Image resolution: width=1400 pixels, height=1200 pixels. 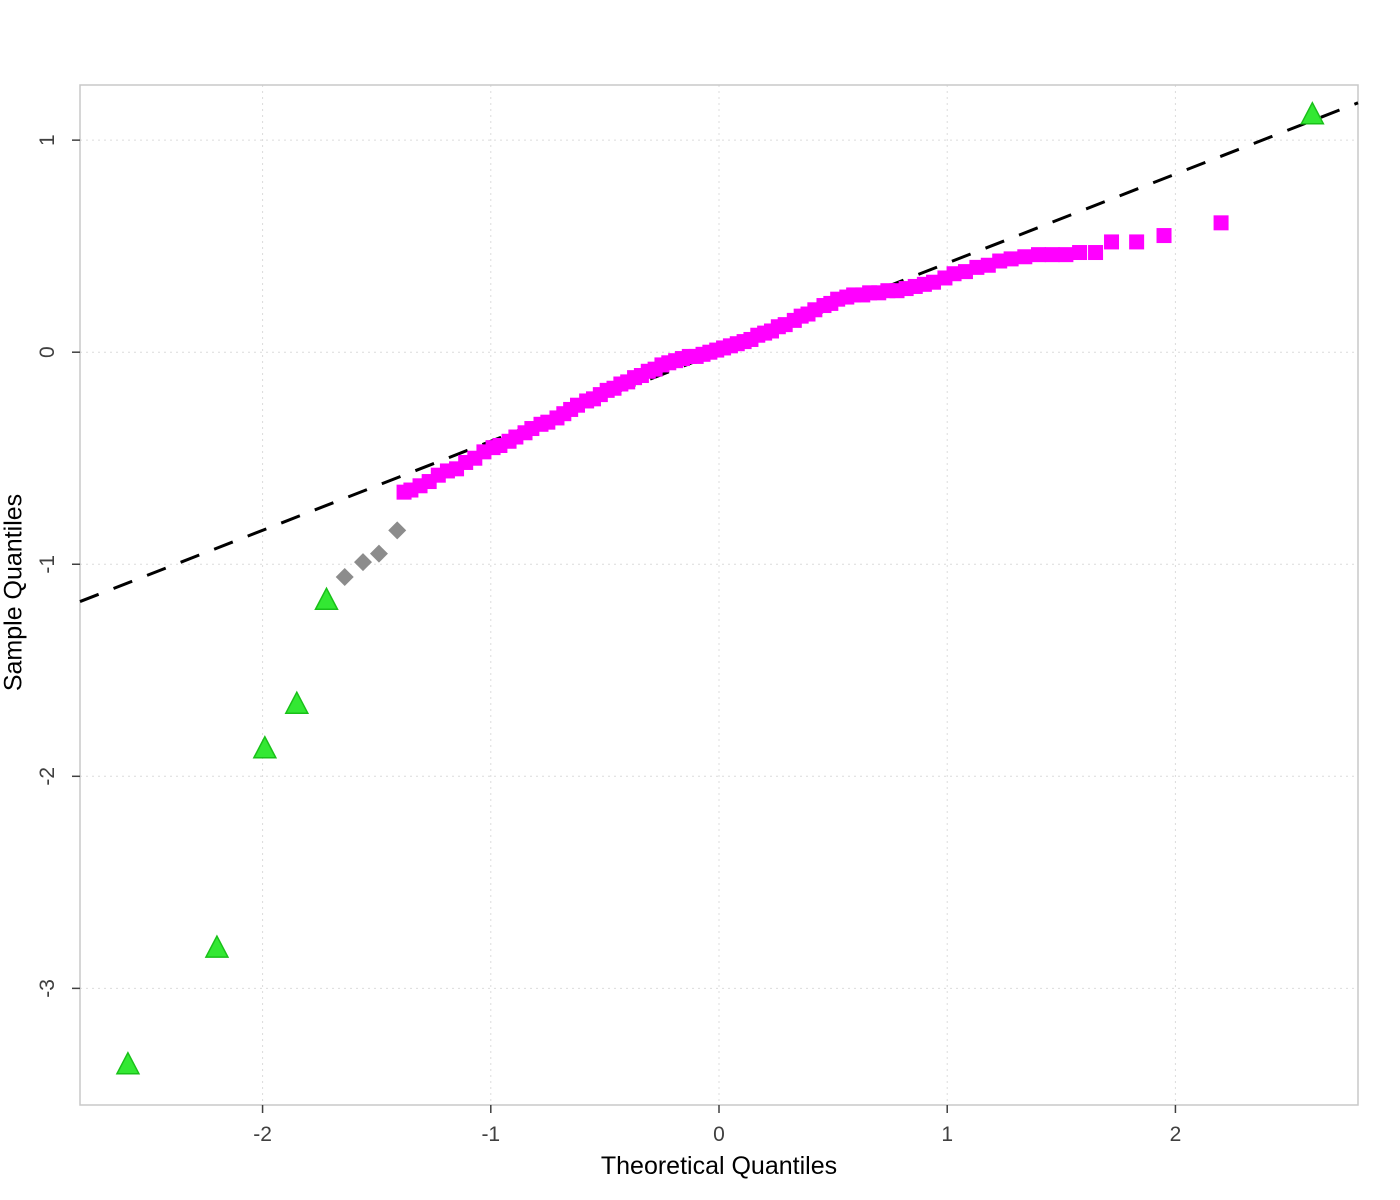 I want to click on series-lower-transition, so click(x=371, y=553).